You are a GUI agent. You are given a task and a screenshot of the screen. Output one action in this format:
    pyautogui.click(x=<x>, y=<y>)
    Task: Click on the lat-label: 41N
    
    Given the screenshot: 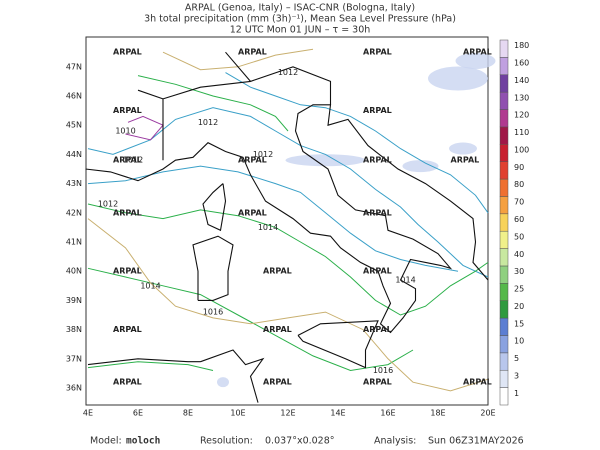 What is the action you would take?
    pyautogui.click(x=74, y=242)
    